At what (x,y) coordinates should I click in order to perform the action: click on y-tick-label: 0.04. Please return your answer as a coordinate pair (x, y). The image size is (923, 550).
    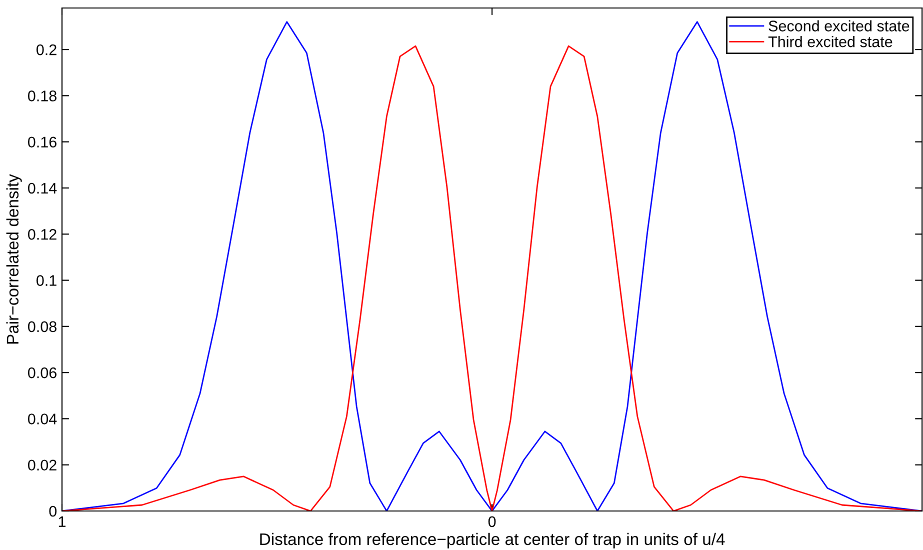
    Looking at the image, I should click on (42, 419).